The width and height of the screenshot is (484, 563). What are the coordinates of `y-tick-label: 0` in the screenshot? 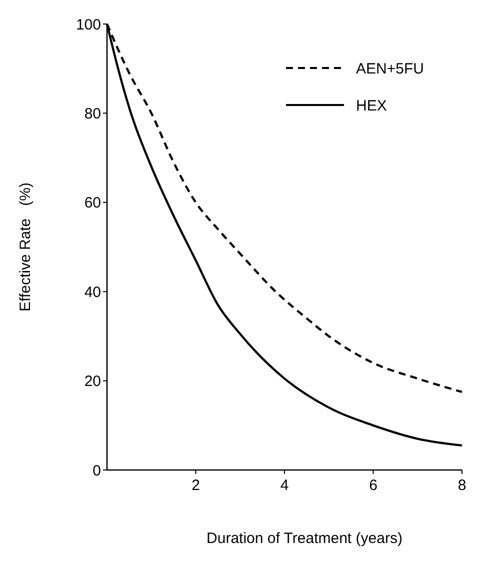 It's located at (96, 471).